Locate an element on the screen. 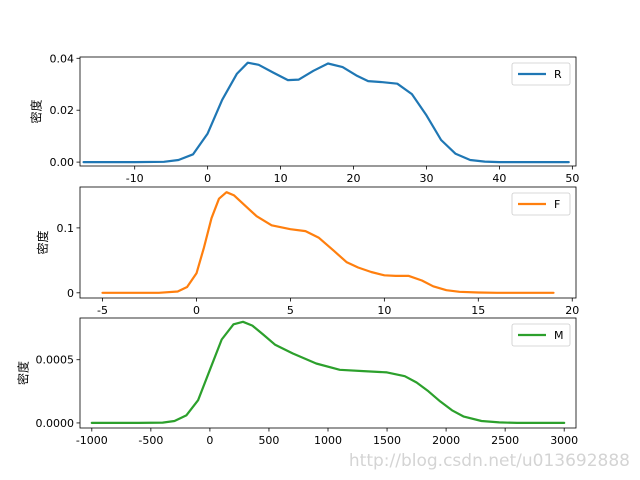 This screenshot has width=640, height=480. legend-label: F is located at coordinates (557, 204).